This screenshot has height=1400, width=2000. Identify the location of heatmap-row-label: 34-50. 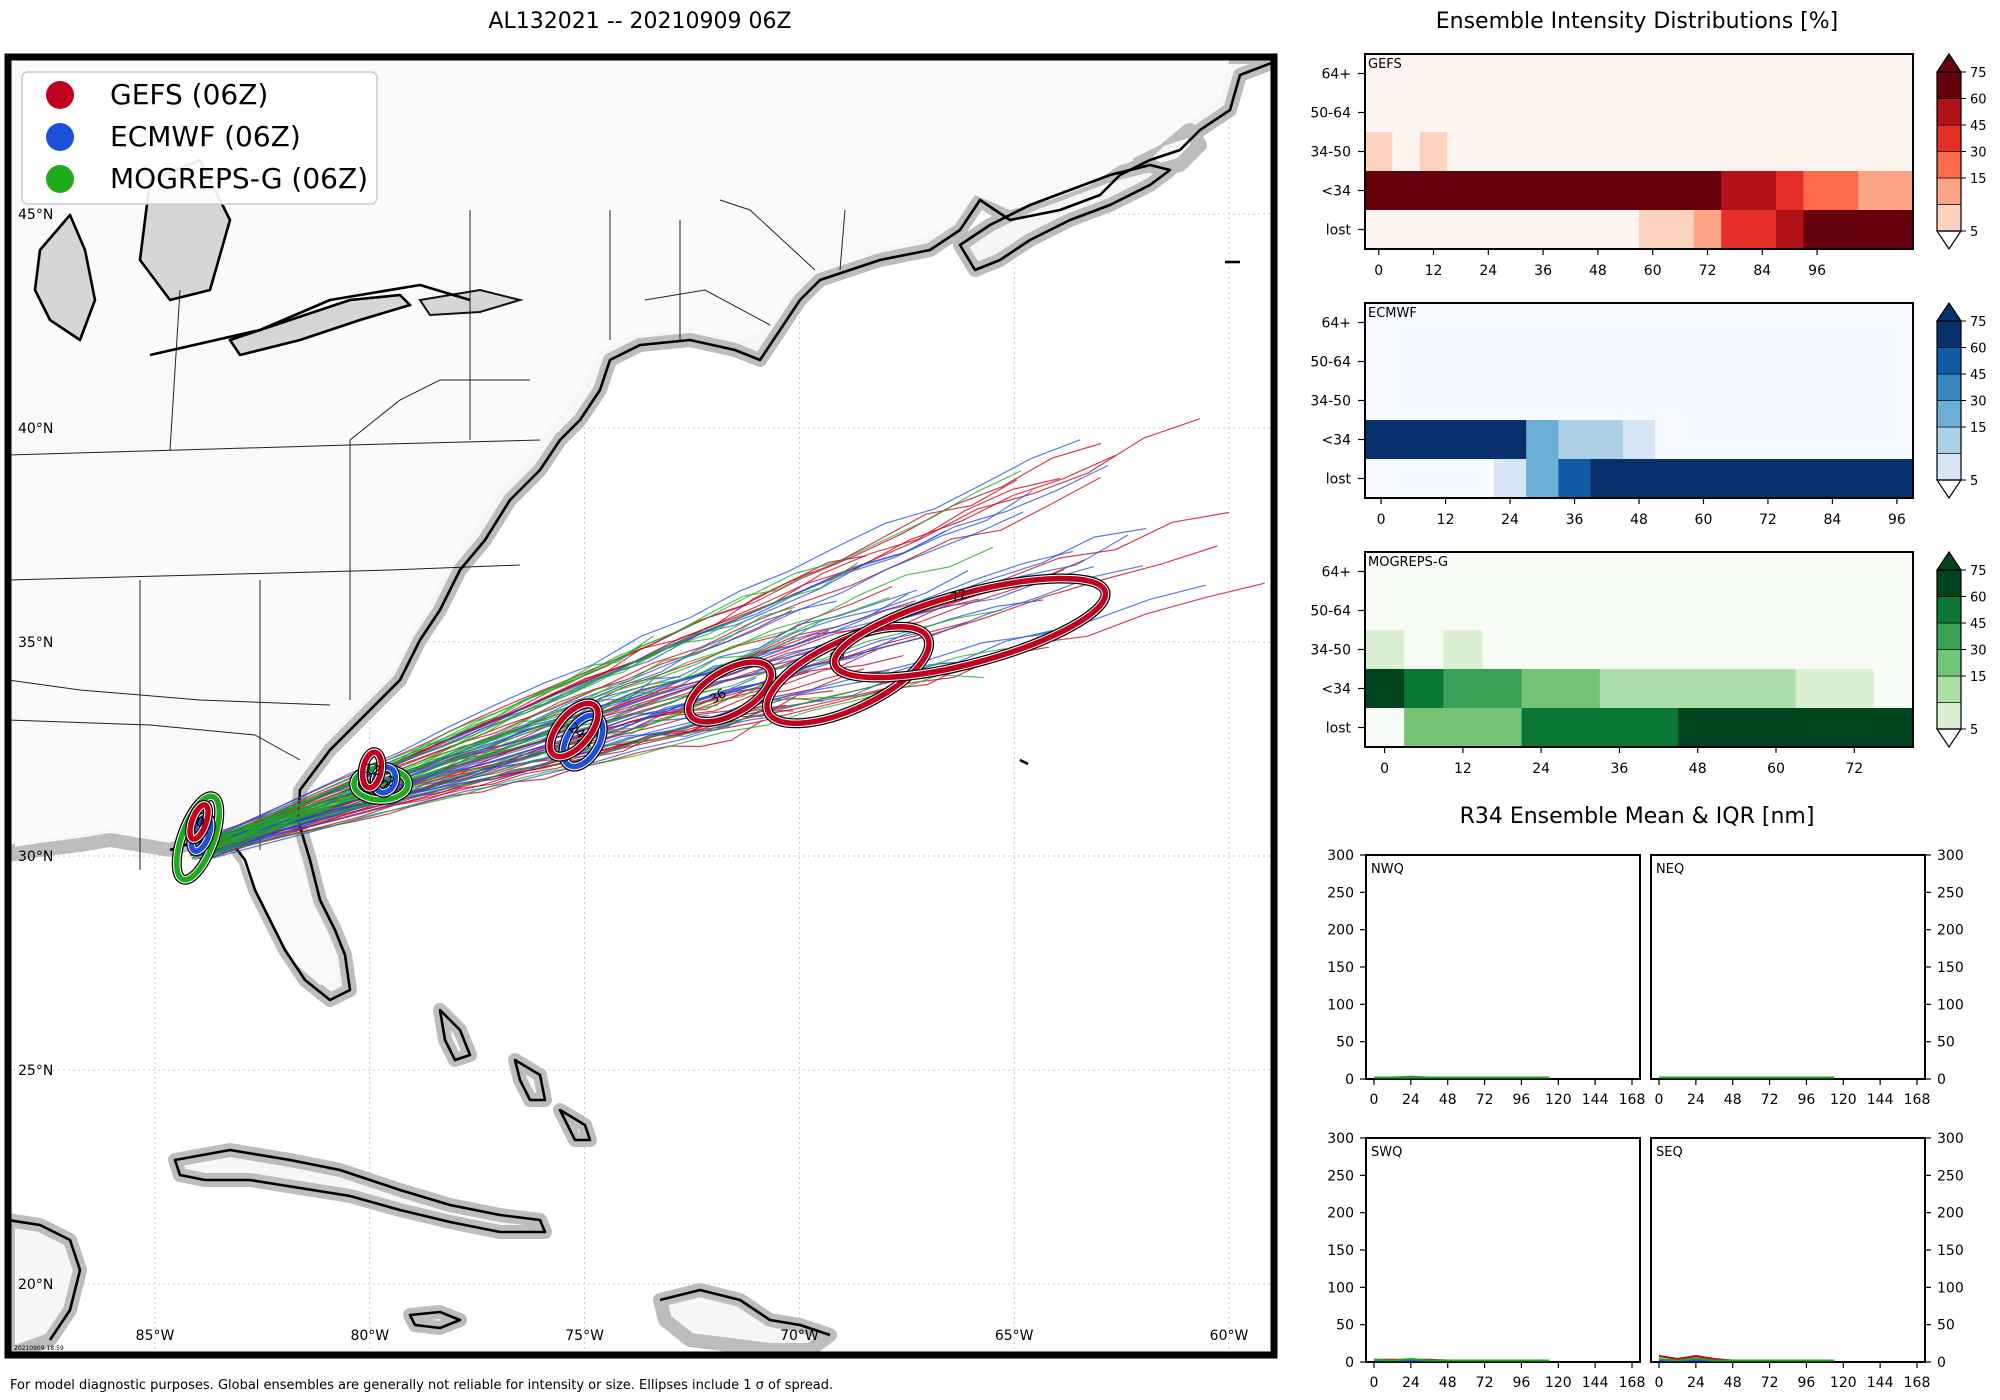
(1330, 651).